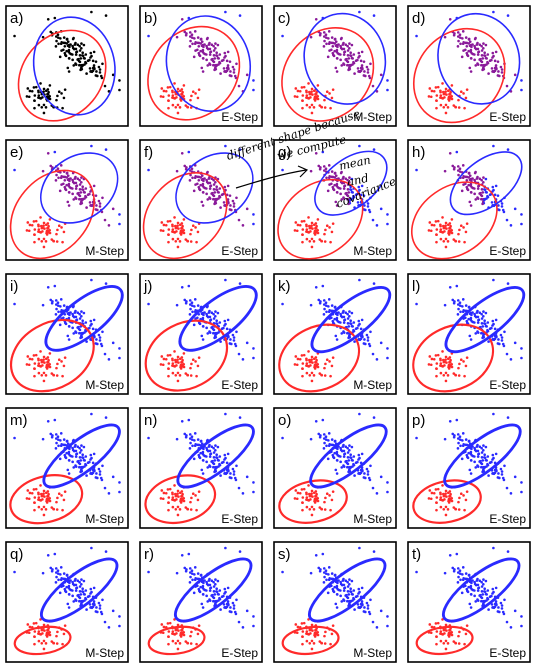 This screenshot has height=668, width=538. I want to click on blue-ellipse, so click(345, 58).